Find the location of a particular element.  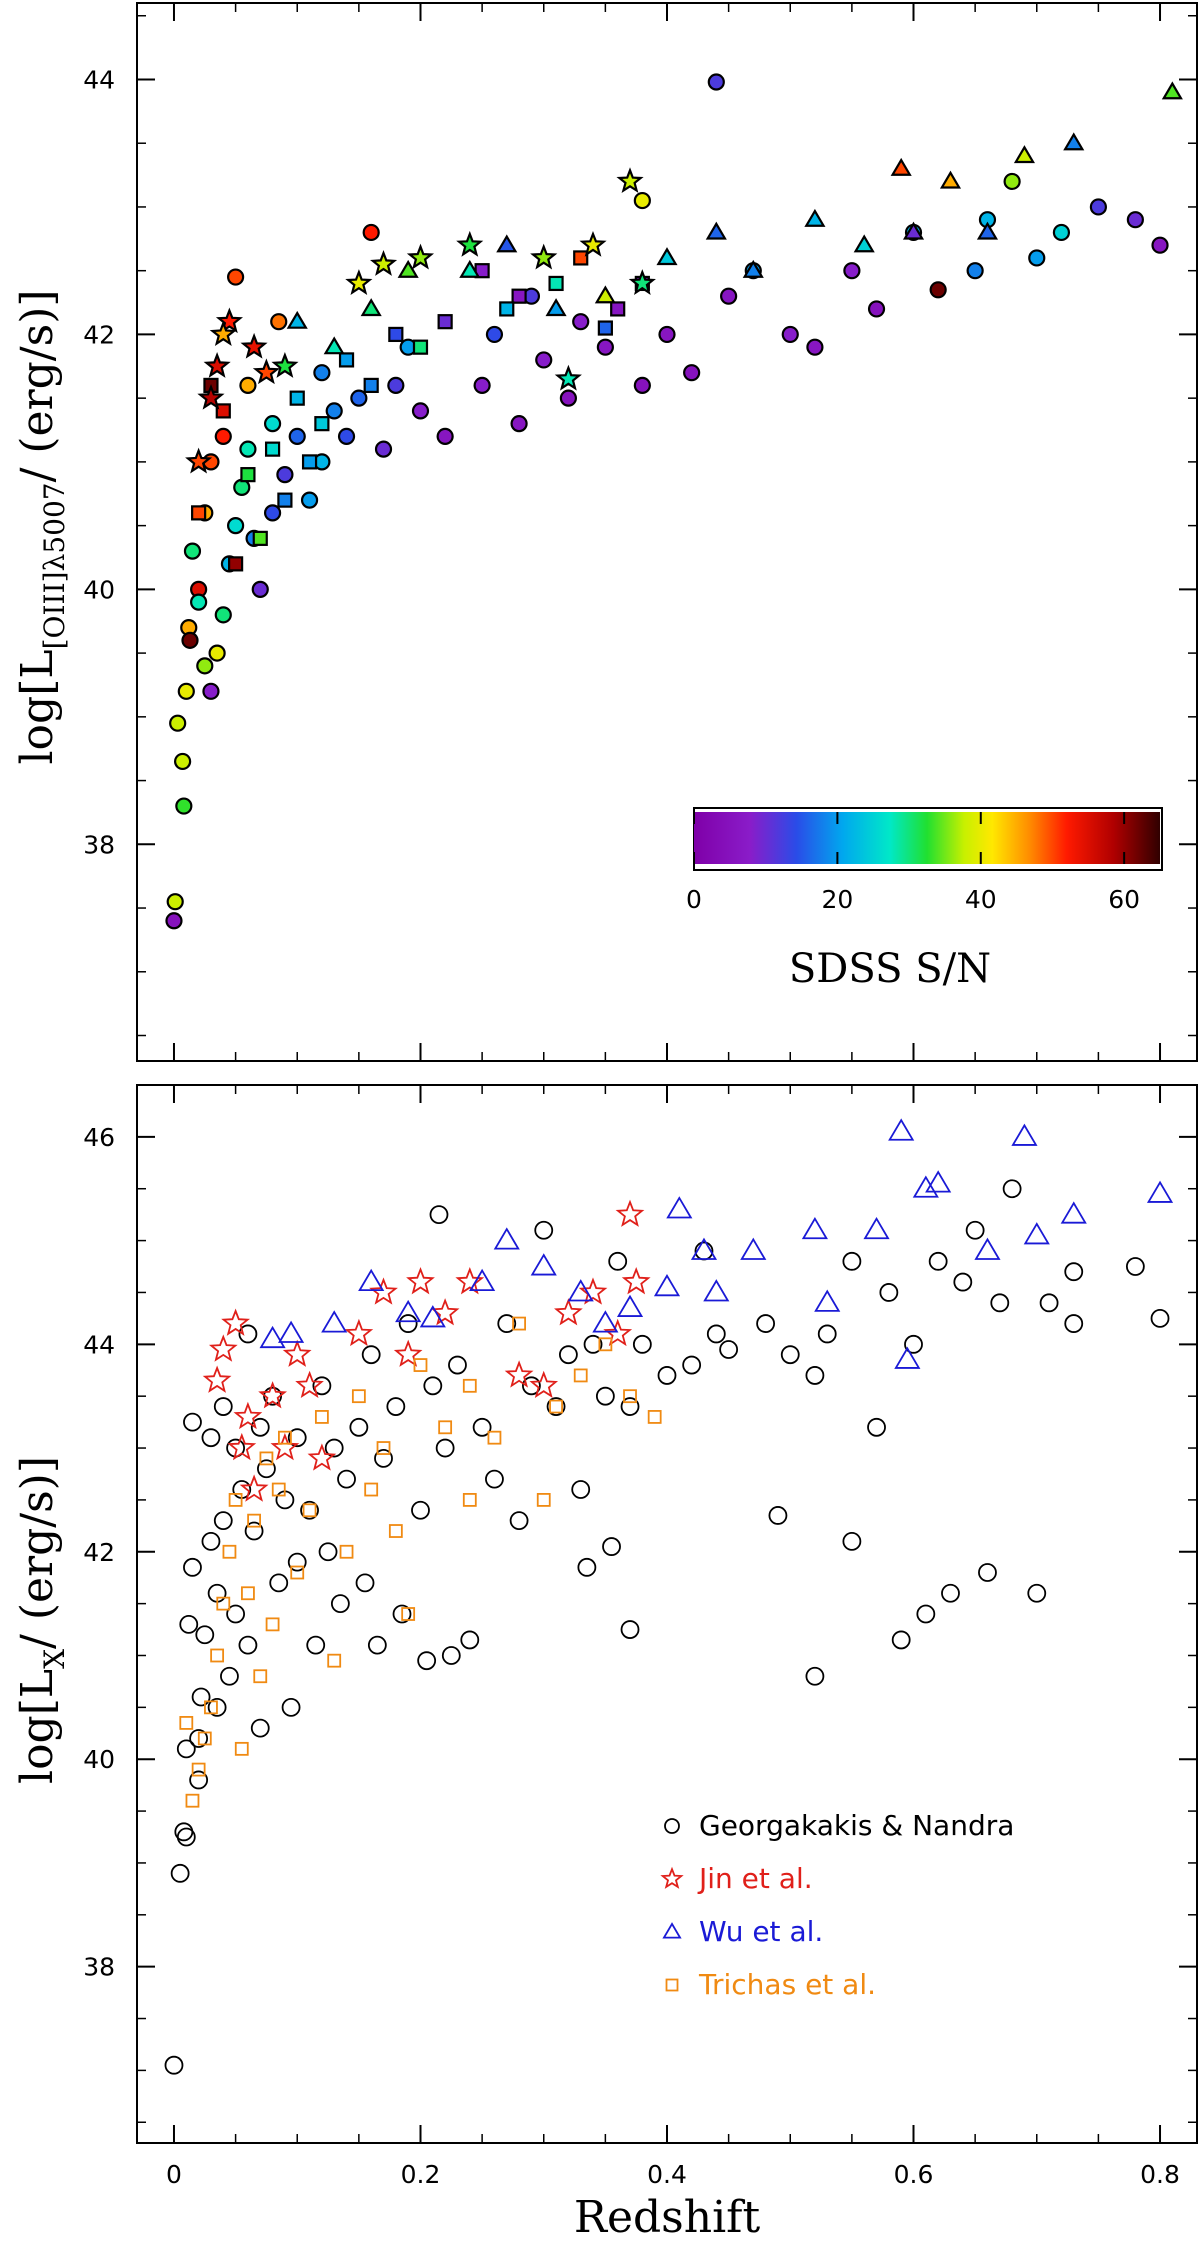

bottom-y-axis-title: log[LX/ (erg/s)] is located at coordinates (41, 1620).